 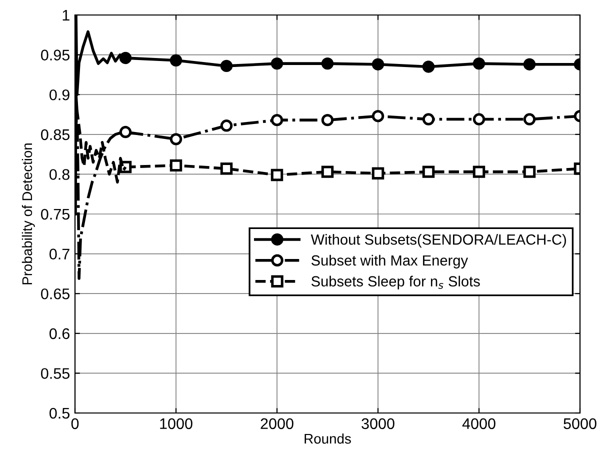 I want to click on y-tick-label: 0.85, so click(x=55, y=134).